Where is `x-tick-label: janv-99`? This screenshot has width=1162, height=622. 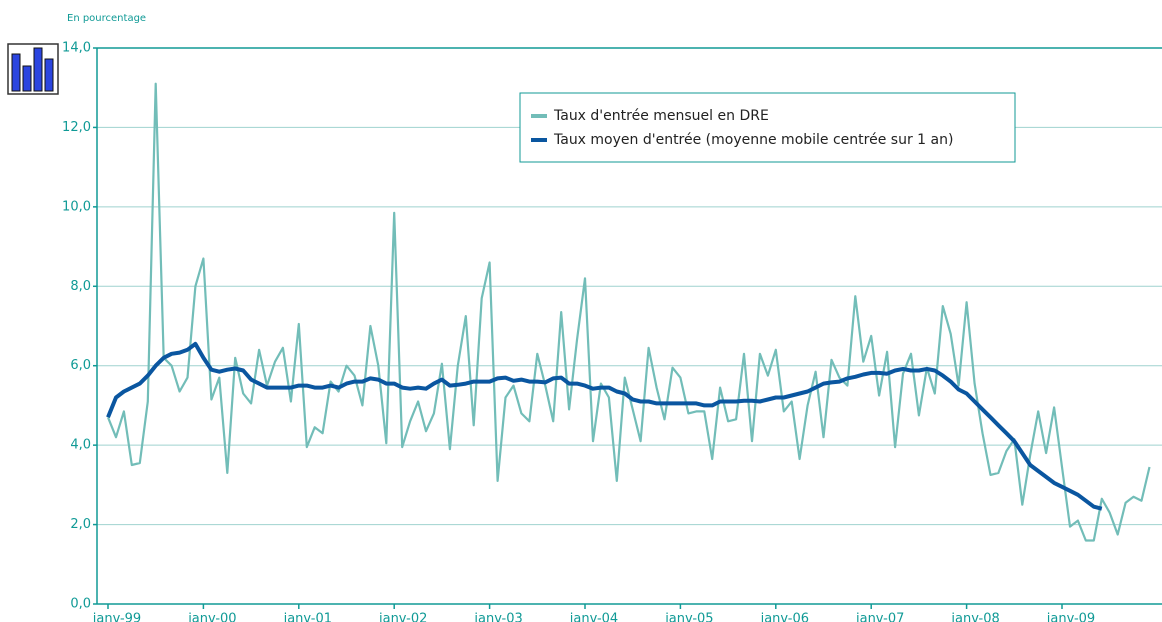
x-tick-label: janv-99 is located at coordinates (116, 617).